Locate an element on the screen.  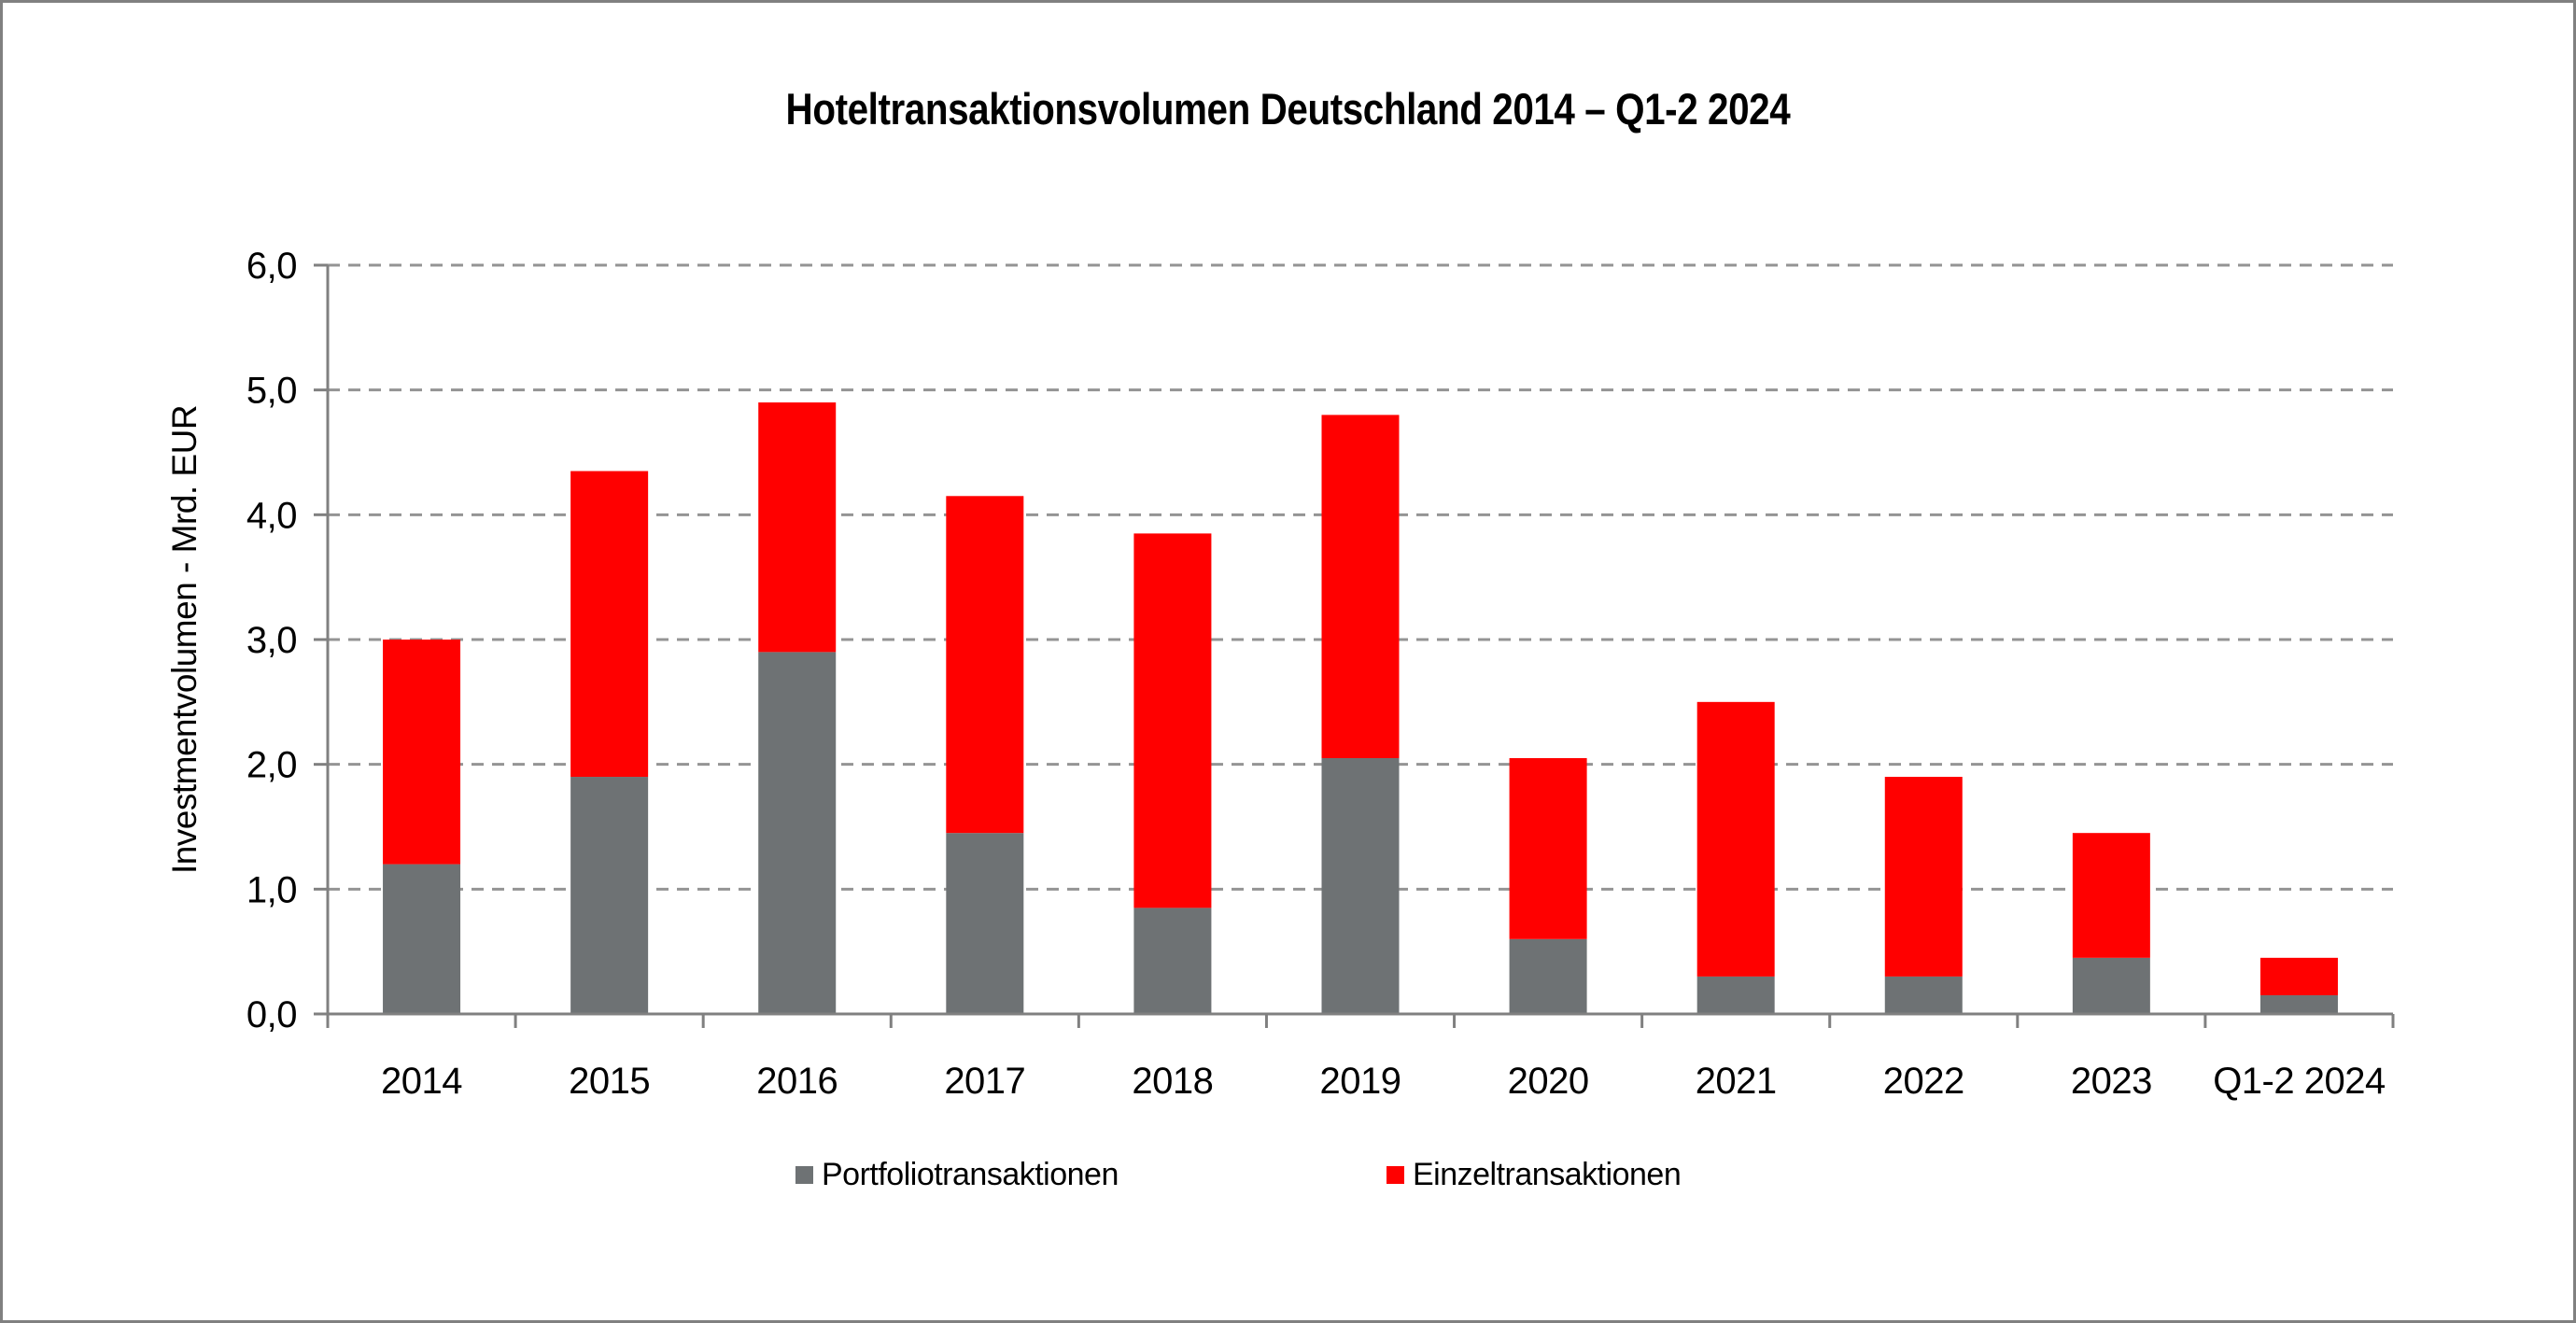
bar-portfolio-2021 is located at coordinates (1735, 995).